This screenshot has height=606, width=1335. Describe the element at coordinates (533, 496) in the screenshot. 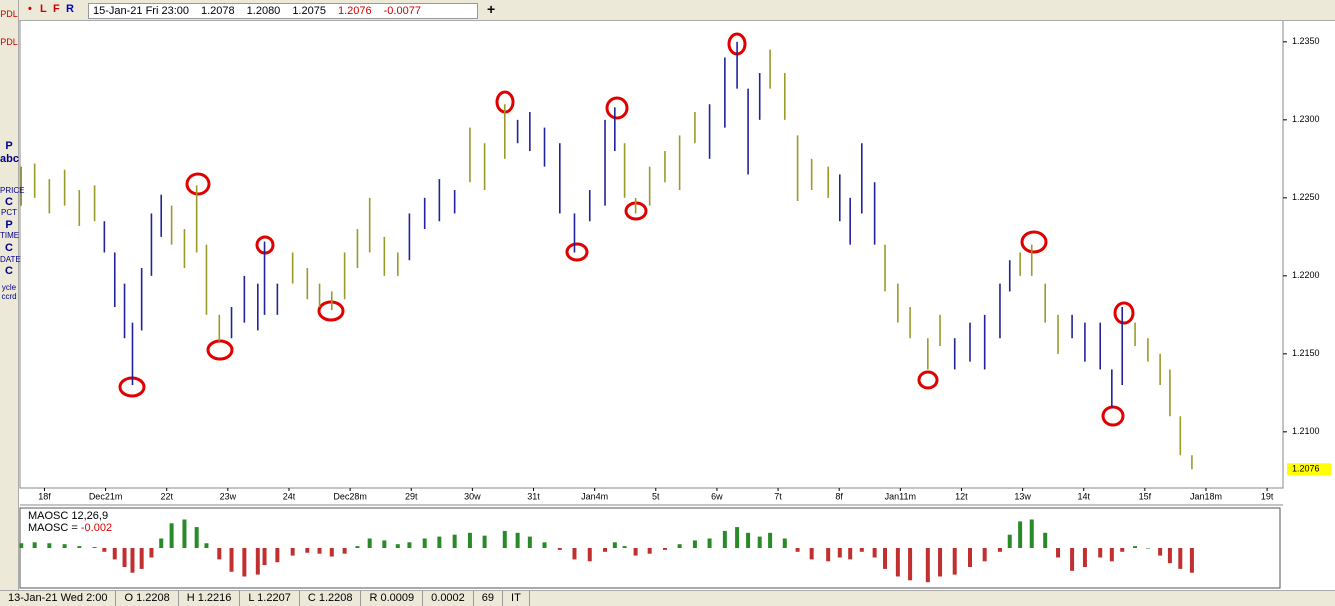

I see `x-tick-label: 31t` at that location.